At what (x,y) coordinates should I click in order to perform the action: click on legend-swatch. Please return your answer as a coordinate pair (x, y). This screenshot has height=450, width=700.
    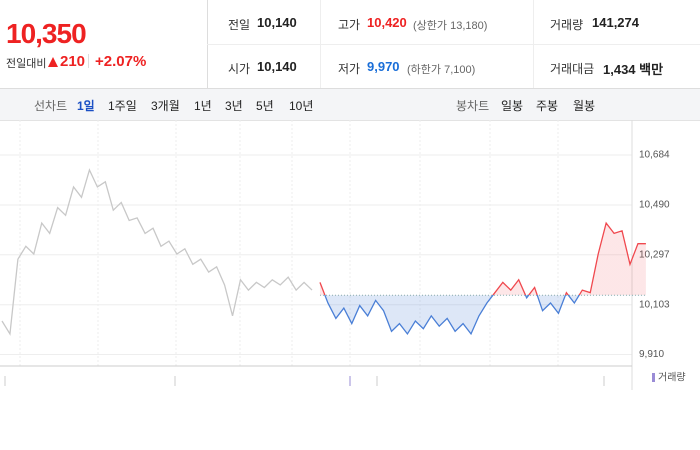
    Looking at the image, I should click on (653, 377).